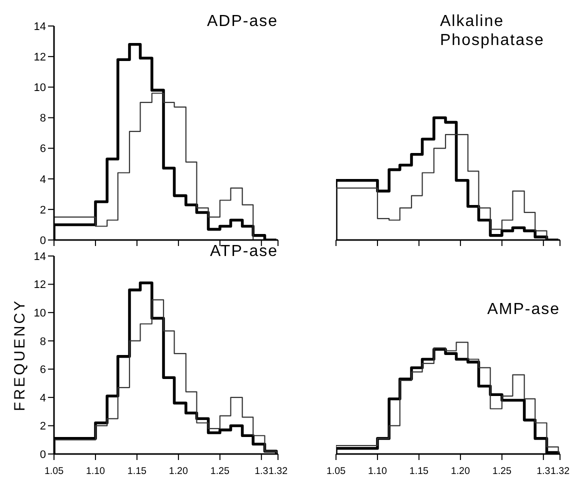  I want to click on y-axis-title: FREQUENCY, so click(19, 355).